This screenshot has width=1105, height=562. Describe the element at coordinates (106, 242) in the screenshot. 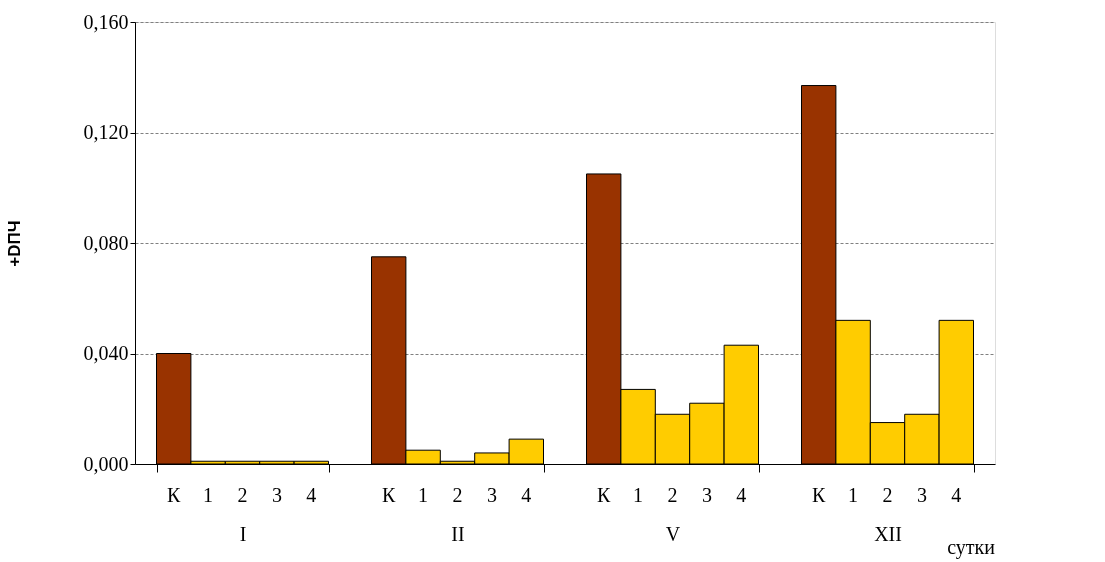

I see `y-tick-label: 0,080` at that location.